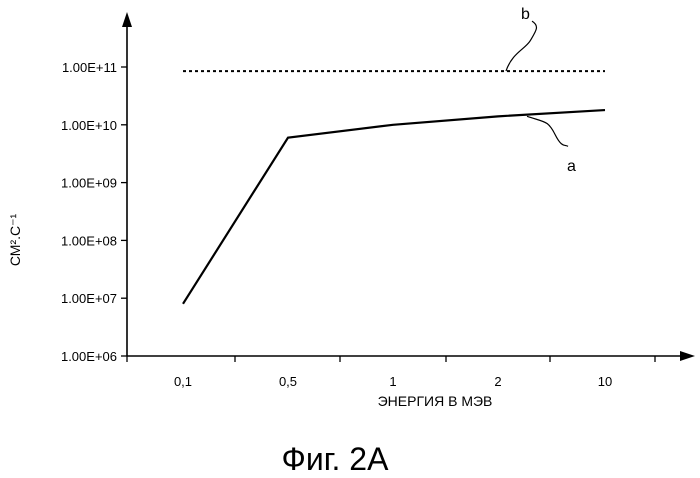 The image size is (700, 478). What do you see at coordinates (127, 19) in the screenshot?
I see `y-axis-arrow` at bounding box center [127, 19].